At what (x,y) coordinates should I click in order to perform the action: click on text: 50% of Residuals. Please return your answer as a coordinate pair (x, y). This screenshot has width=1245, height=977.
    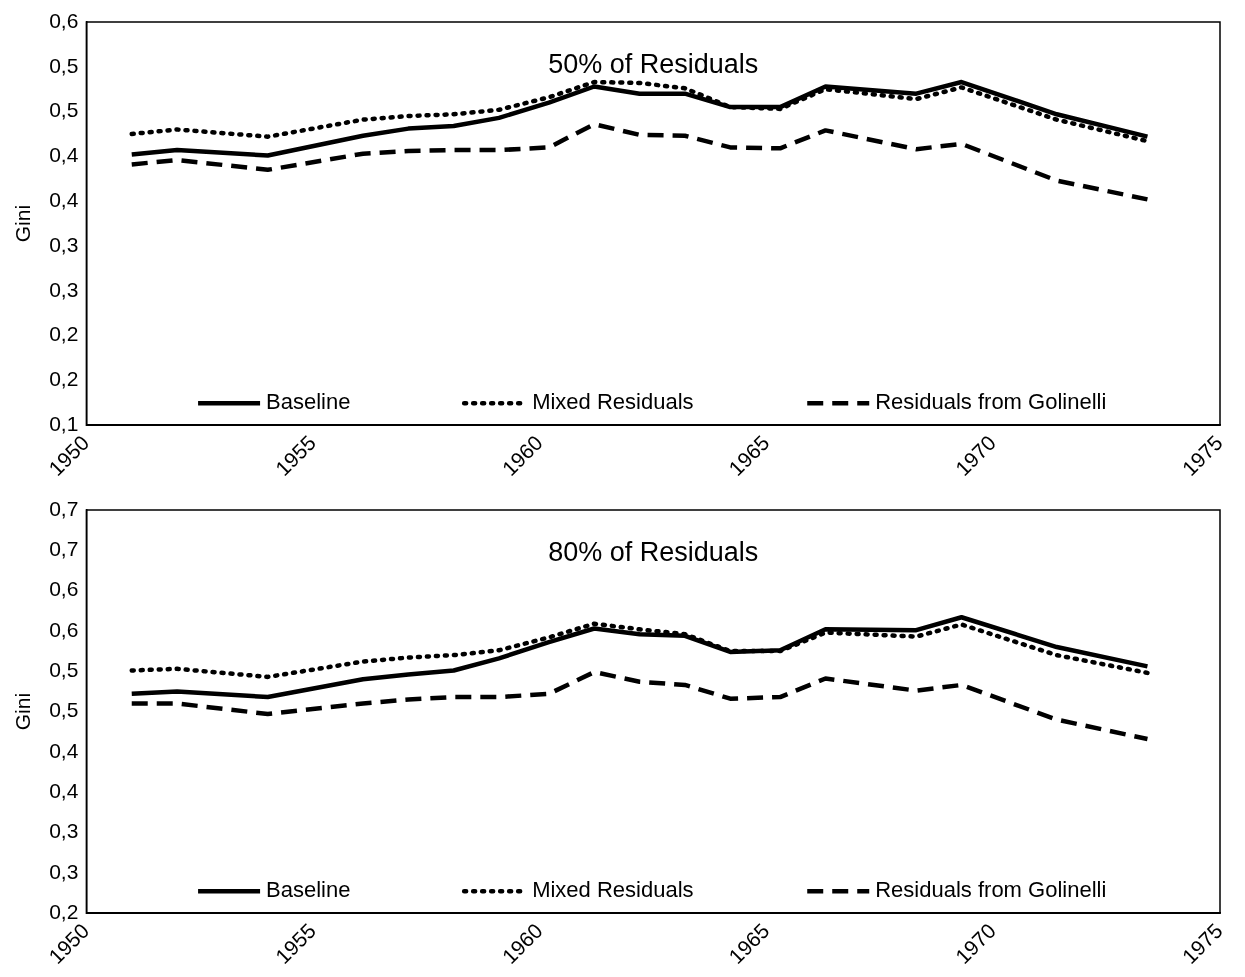
    Looking at the image, I should click on (653, 63).